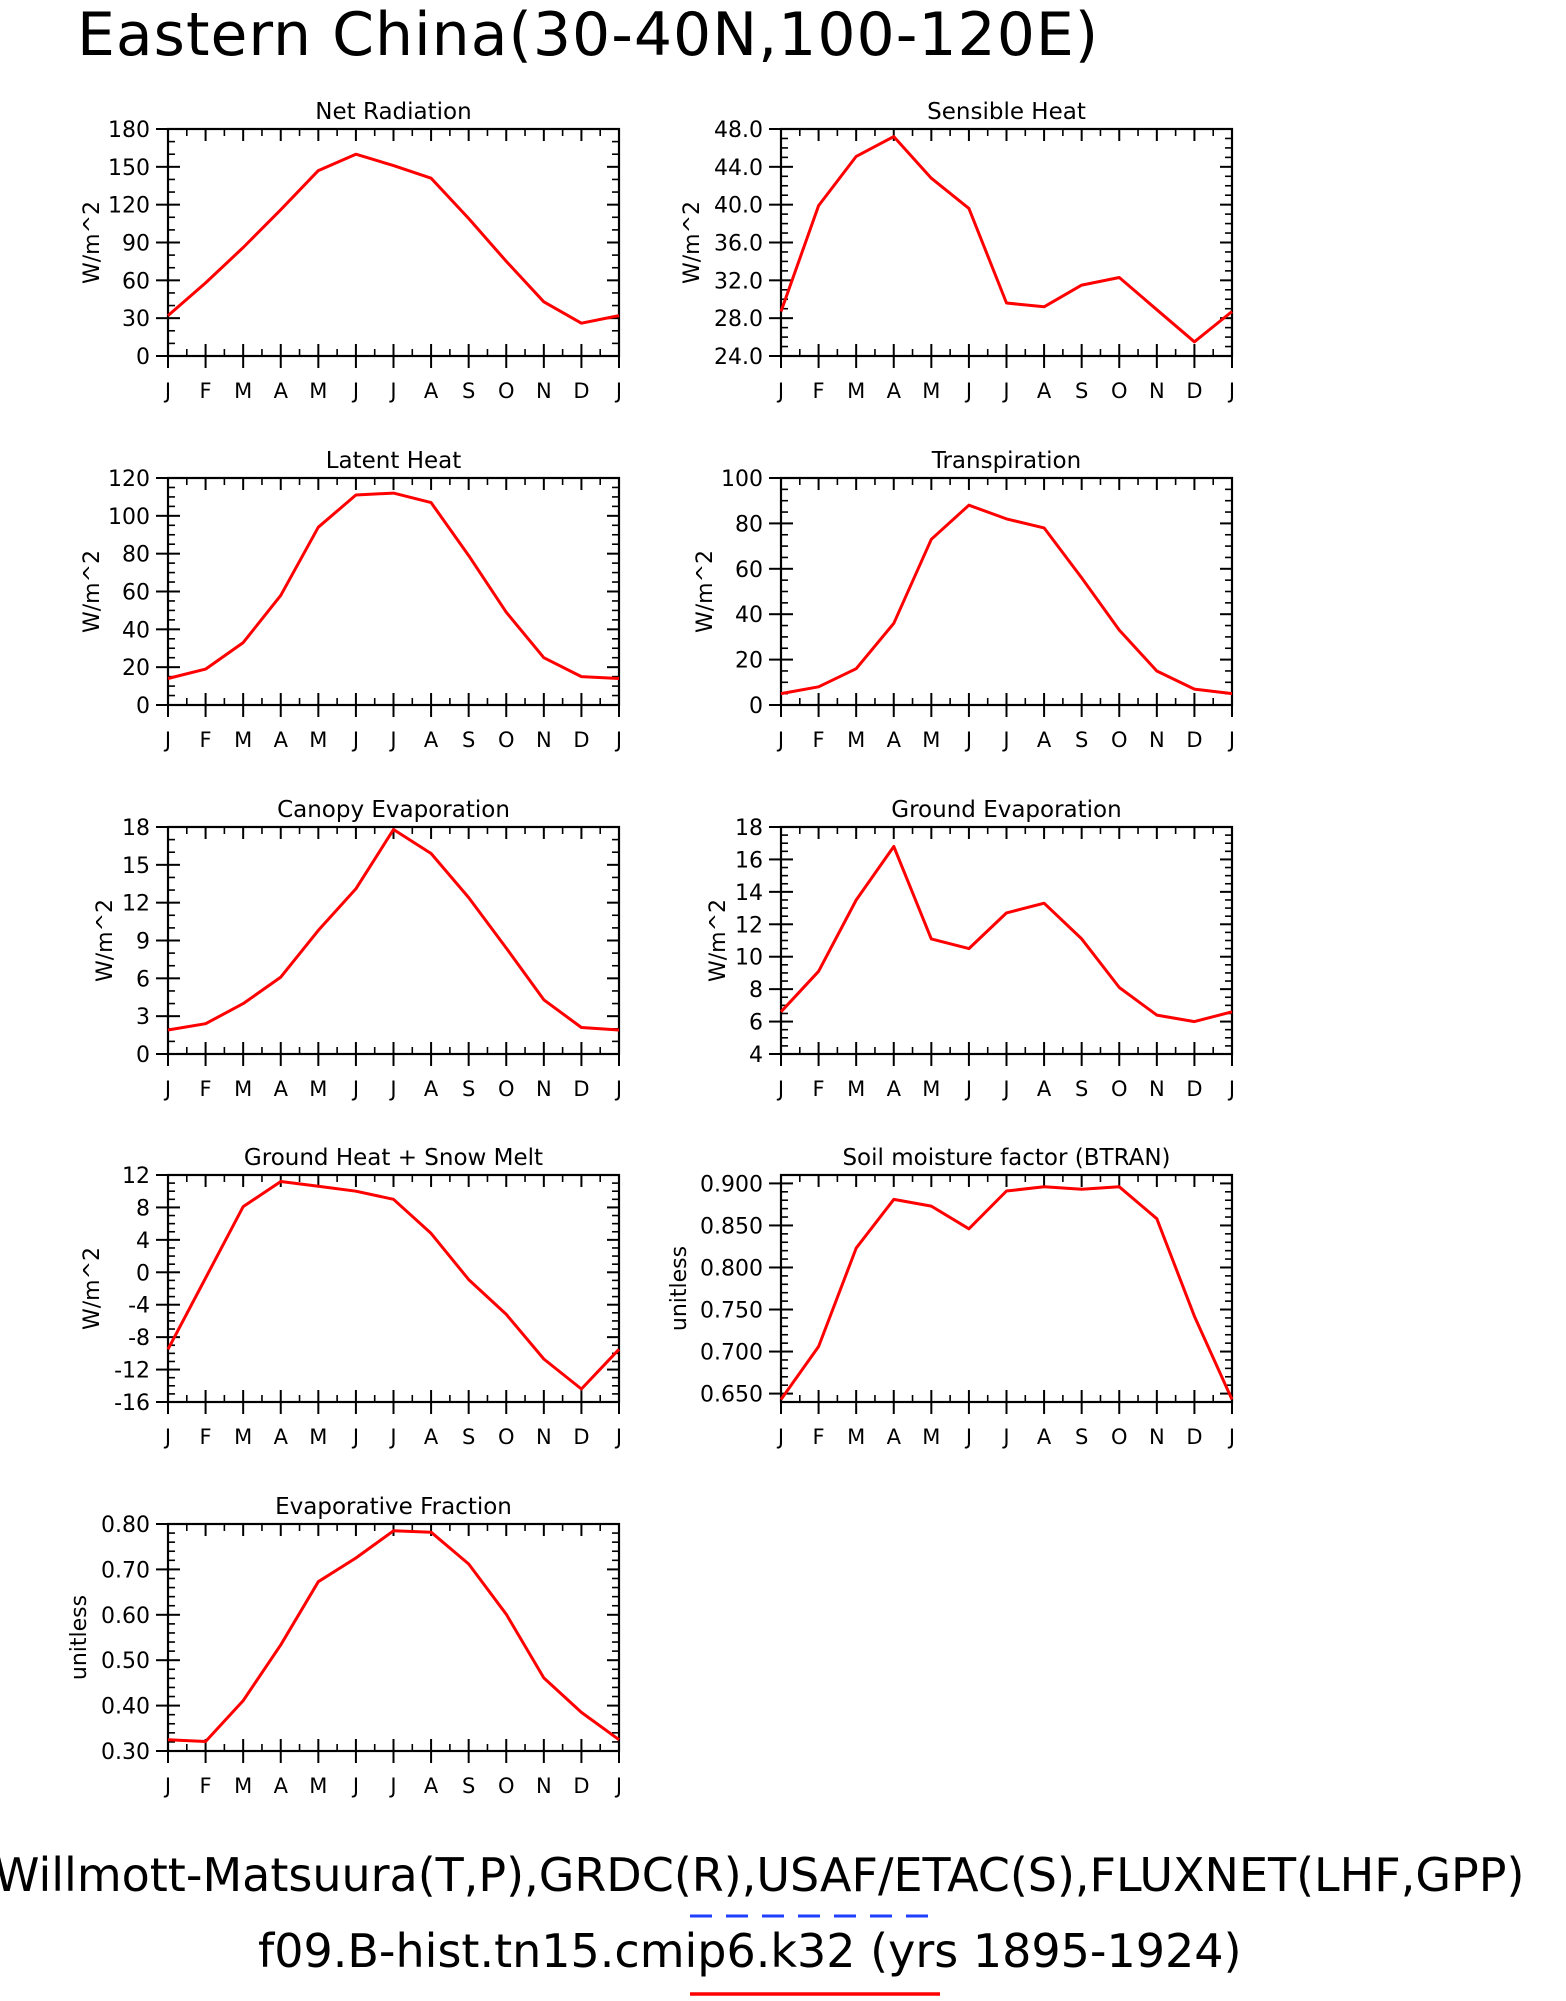 The height and width of the screenshot is (2001, 1566). Describe the element at coordinates (749, 828) in the screenshot. I see `y-tick-label: 18` at that location.